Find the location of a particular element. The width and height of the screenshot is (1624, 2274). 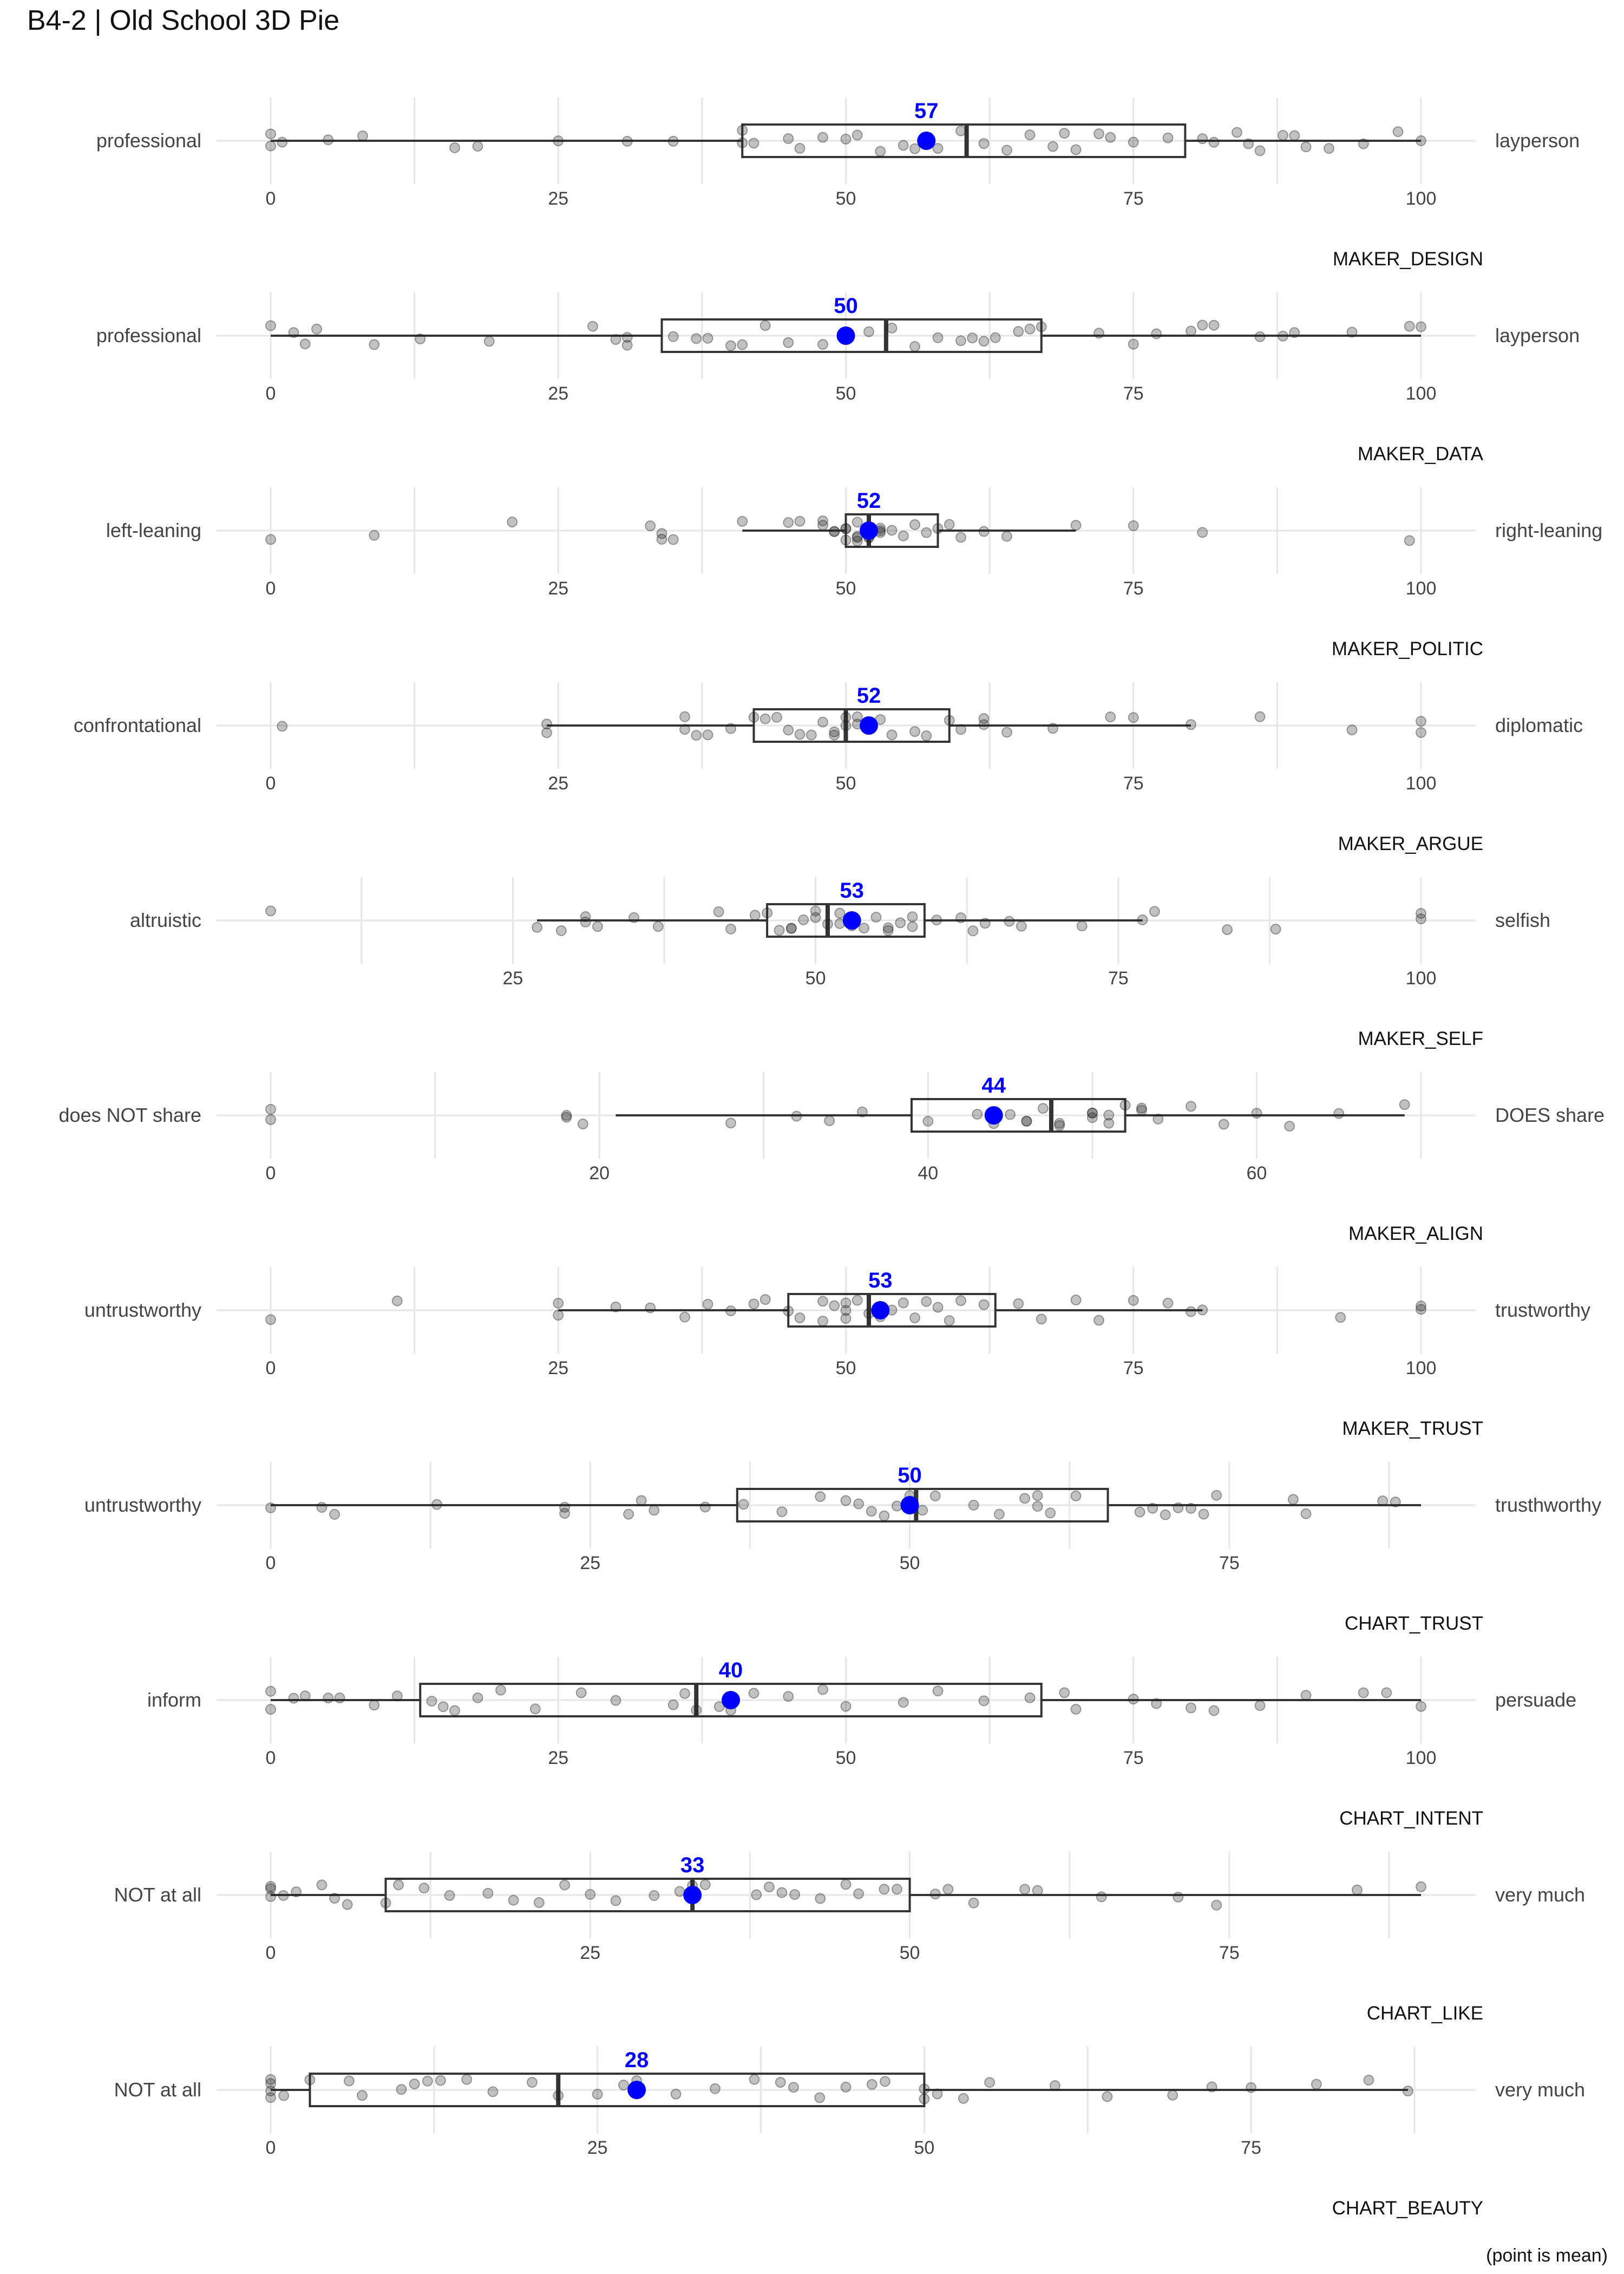

right-label: persuade is located at coordinates (1535, 1700).